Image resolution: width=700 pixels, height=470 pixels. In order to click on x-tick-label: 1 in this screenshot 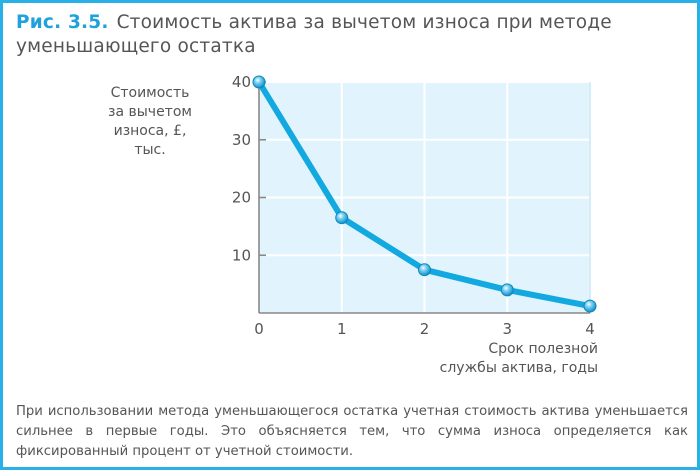, I will do `click(342, 329)`.